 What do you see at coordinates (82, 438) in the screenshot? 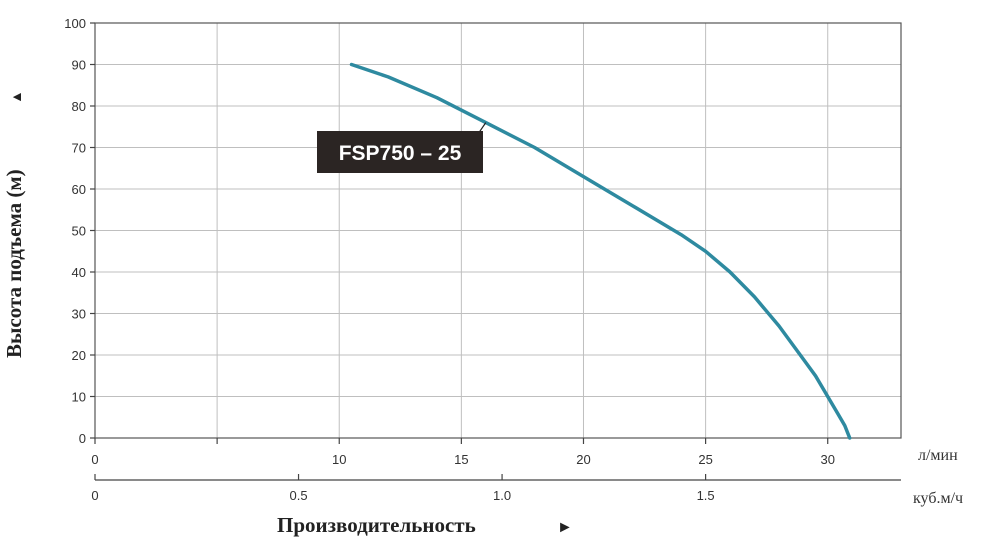
I see `y-tick-label: 0` at bounding box center [82, 438].